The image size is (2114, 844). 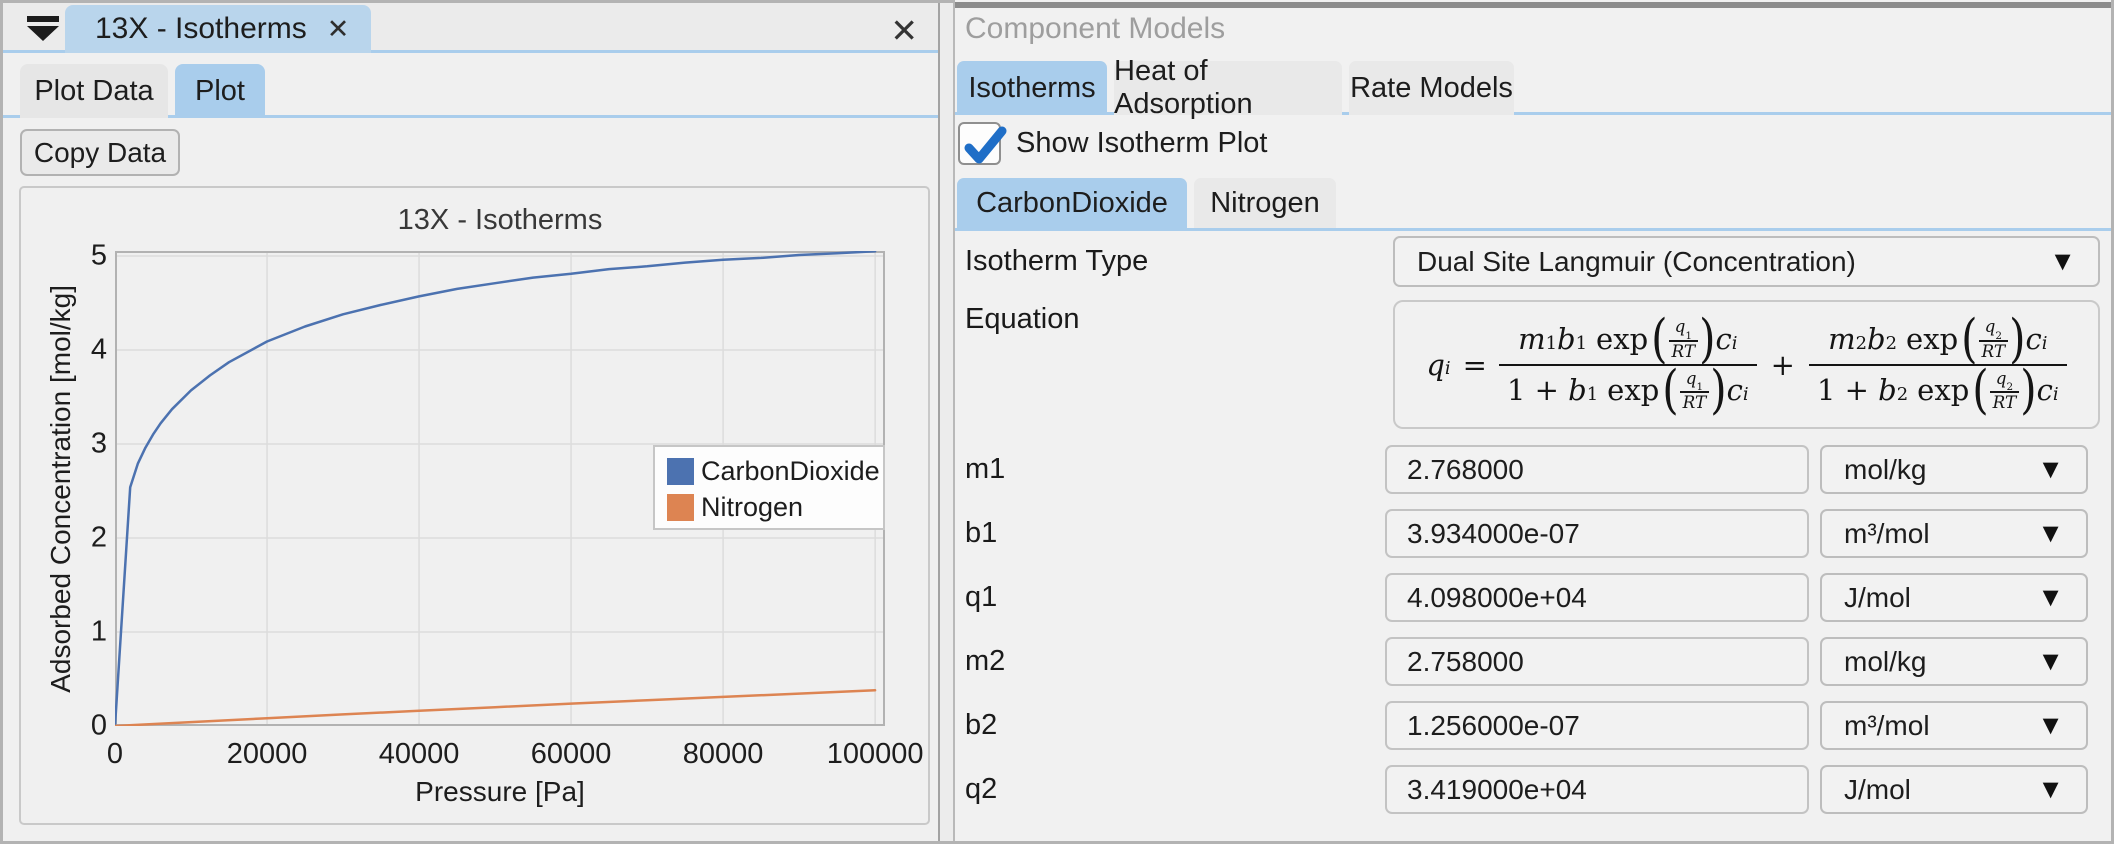 I want to click on isotherm-type-label: Isotherm Type, so click(x=1057, y=261).